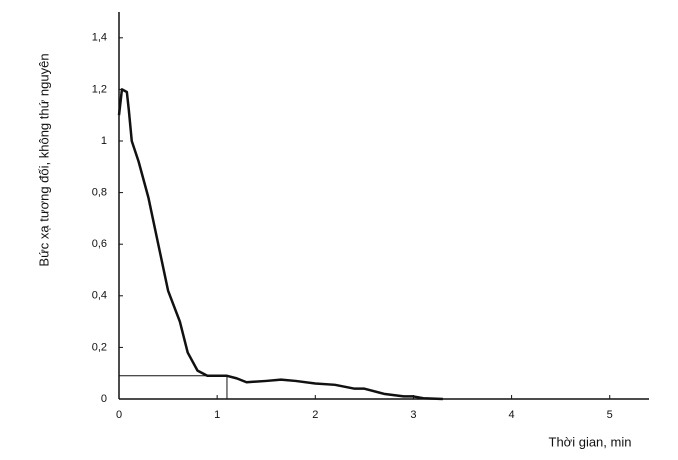 Image resolution: width=678 pixels, height=460 pixels. What do you see at coordinates (99, 296) in the screenshot?
I see `y-tick-label: 0,4` at bounding box center [99, 296].